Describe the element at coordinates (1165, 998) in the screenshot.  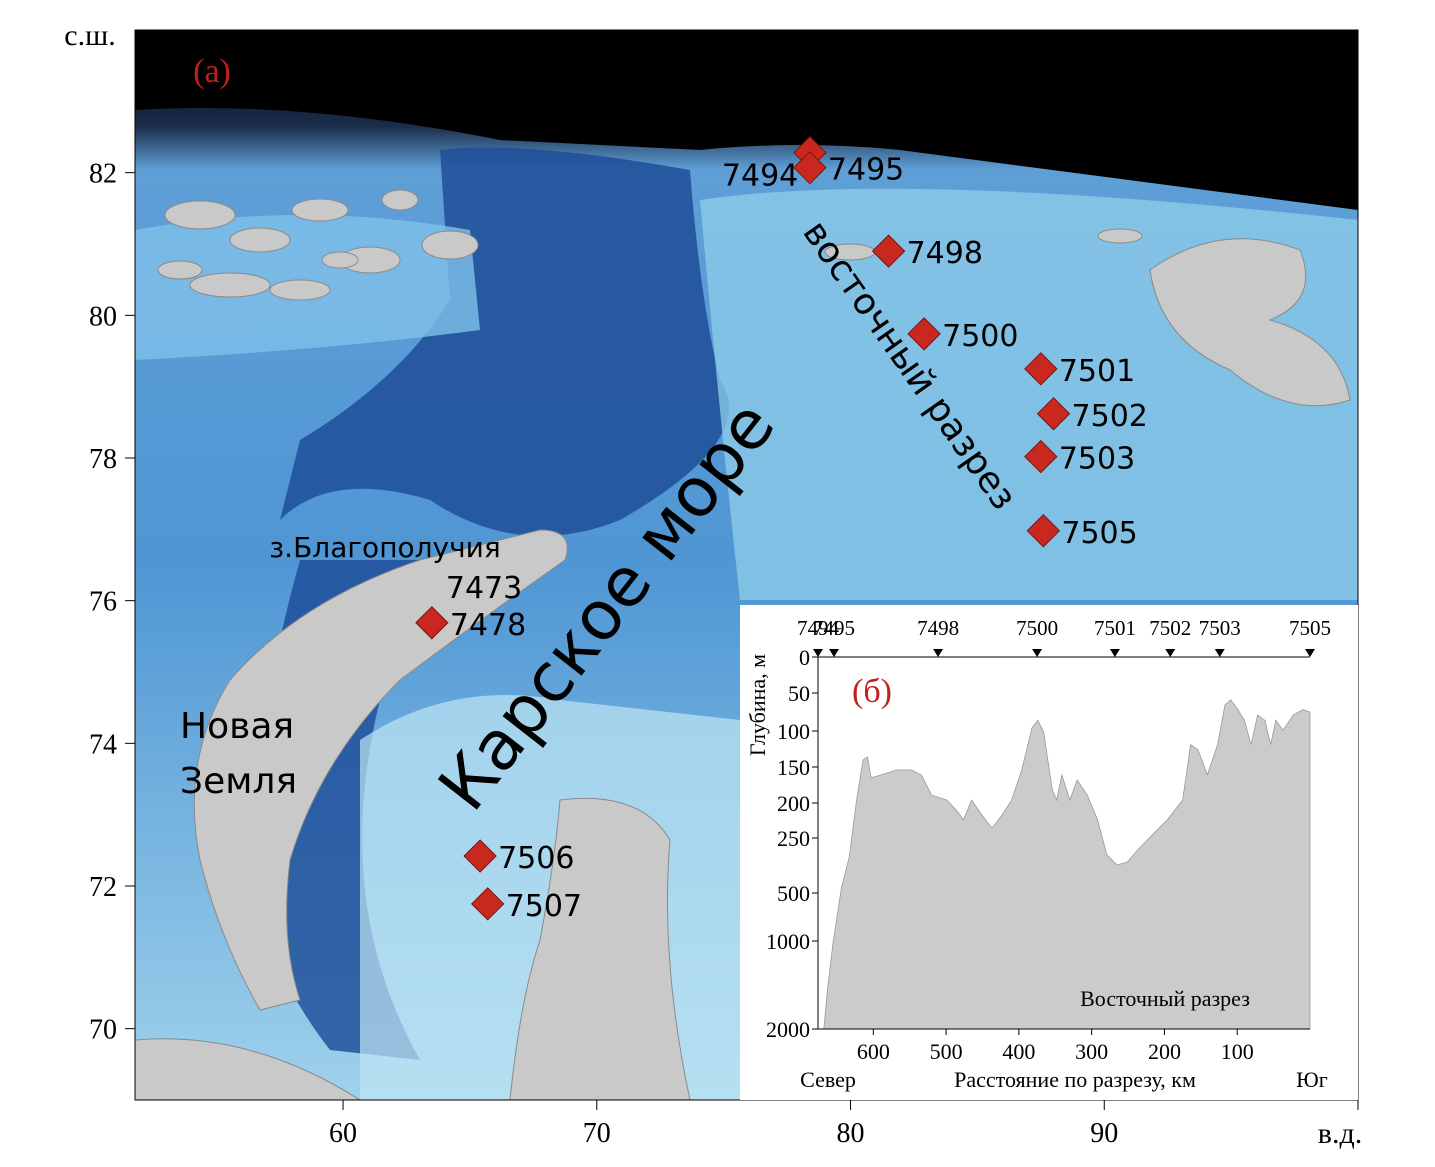
I see `inset-title: Восточный разрез` at that location.